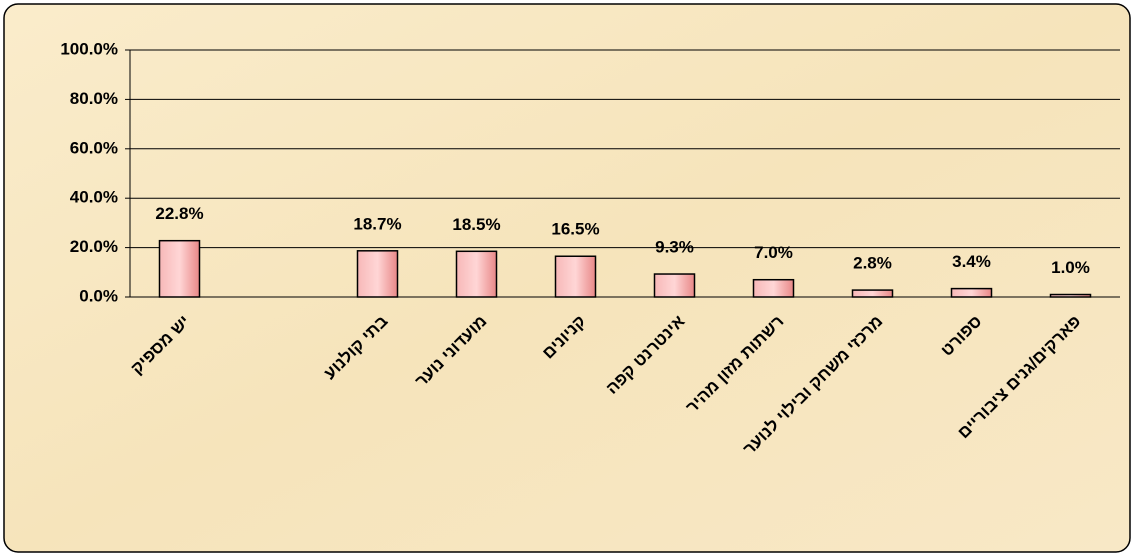 This screenshot has width=1135, height=557. I want to click on y-tick-label: 20.0%, so click(94, 246).